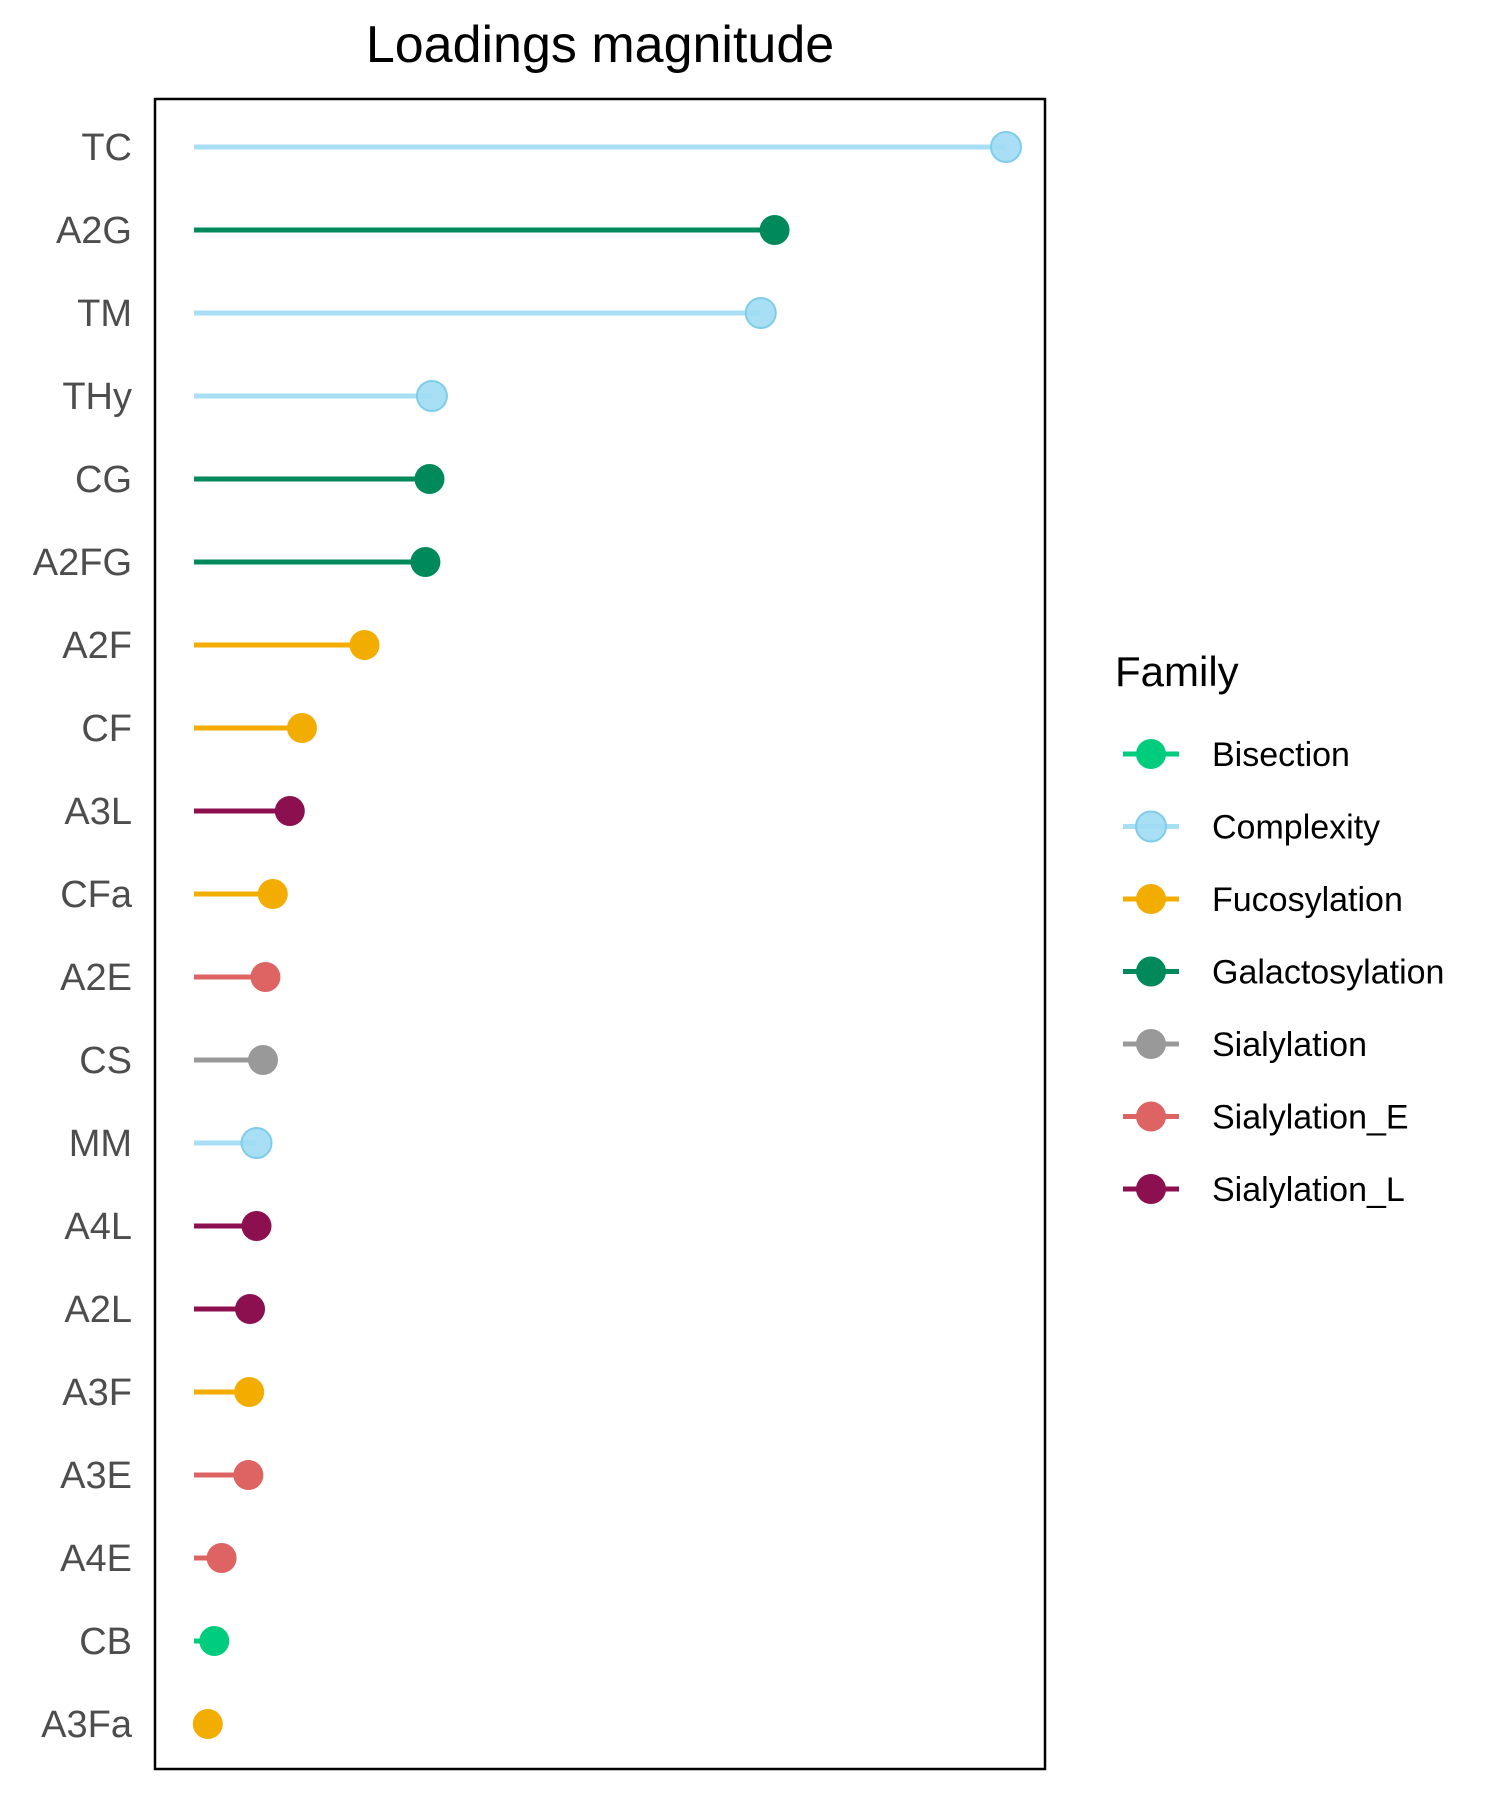 Image resolution: width=1500 pixels, height=1805 pixels. I want to click on y-tick-label-a3fa: A3Fa, so click(87, 1725).